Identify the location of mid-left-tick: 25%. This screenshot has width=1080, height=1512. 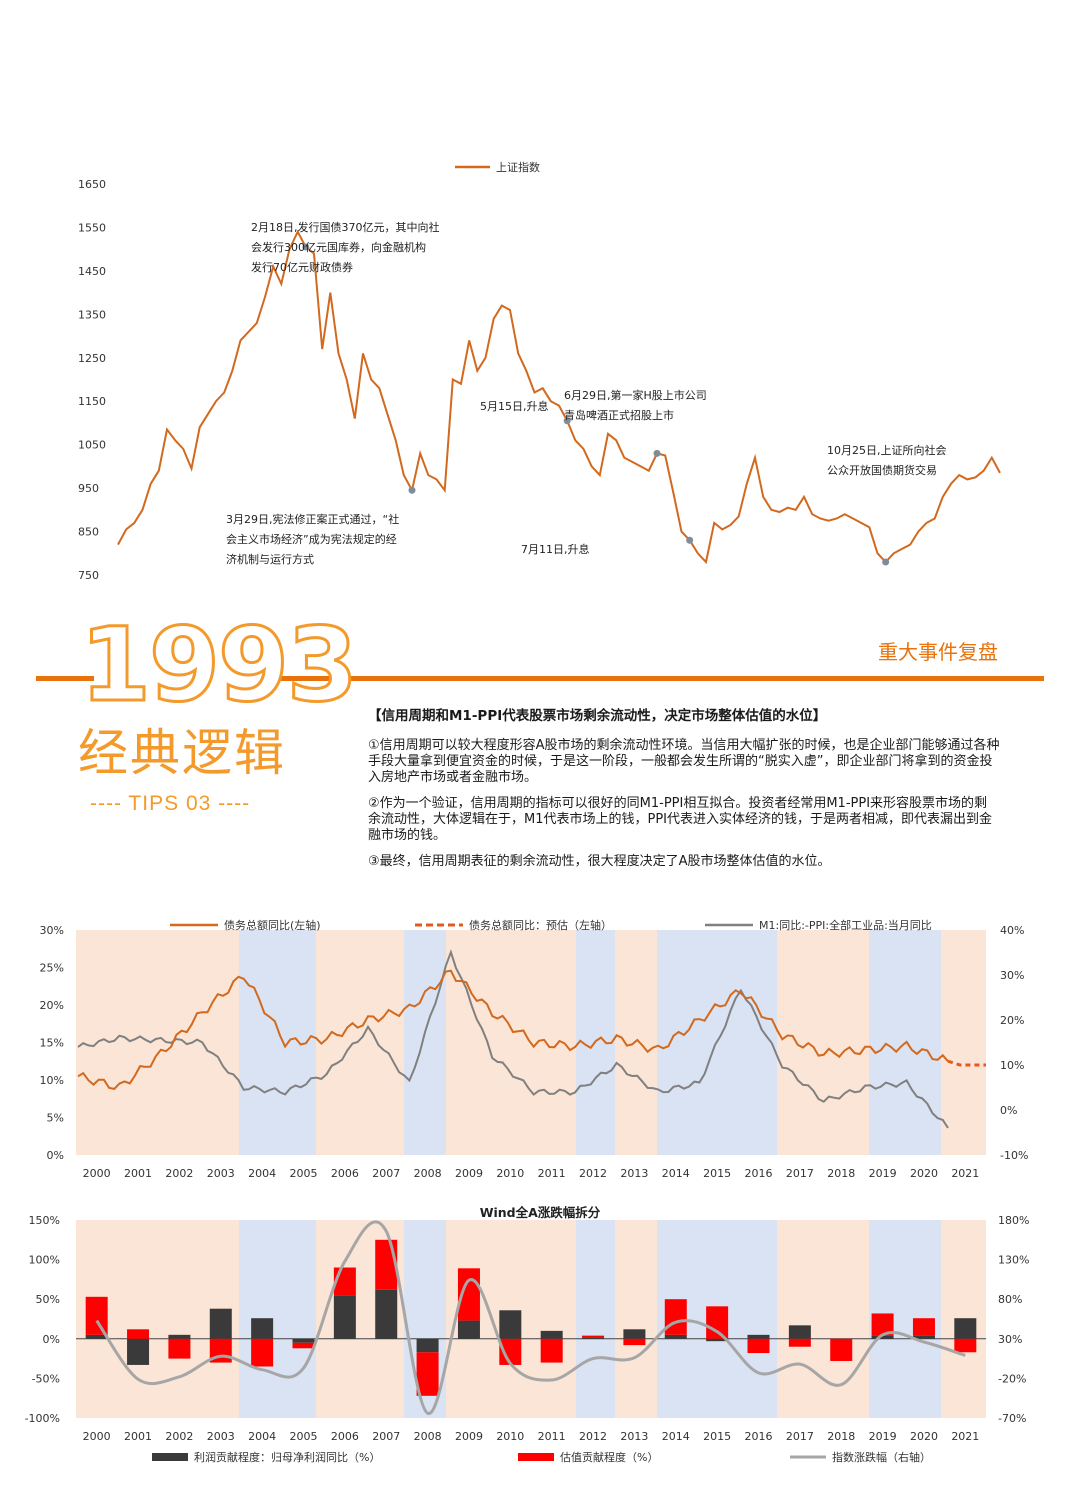
(52, 968).